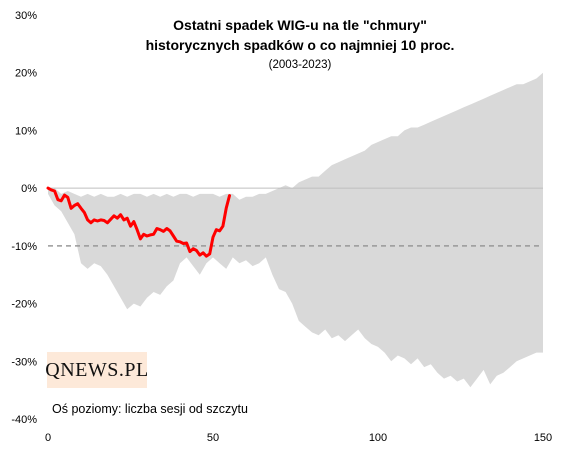 This screenshot has width=567, height=454. Describe the element at coordinates (29, 189) in the screenshot. I see `y-tick-label: 0%` at that location.